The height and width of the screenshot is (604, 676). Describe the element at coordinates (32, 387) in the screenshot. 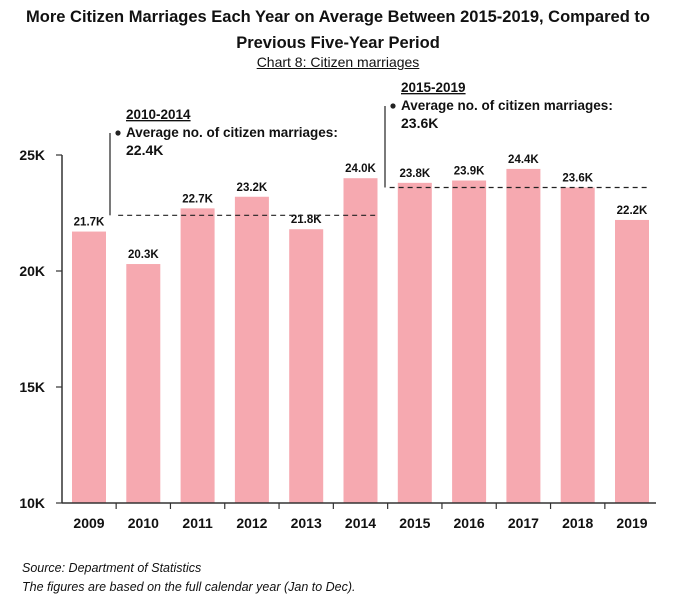

I see `y-tick-label-15: 15K` at that location.